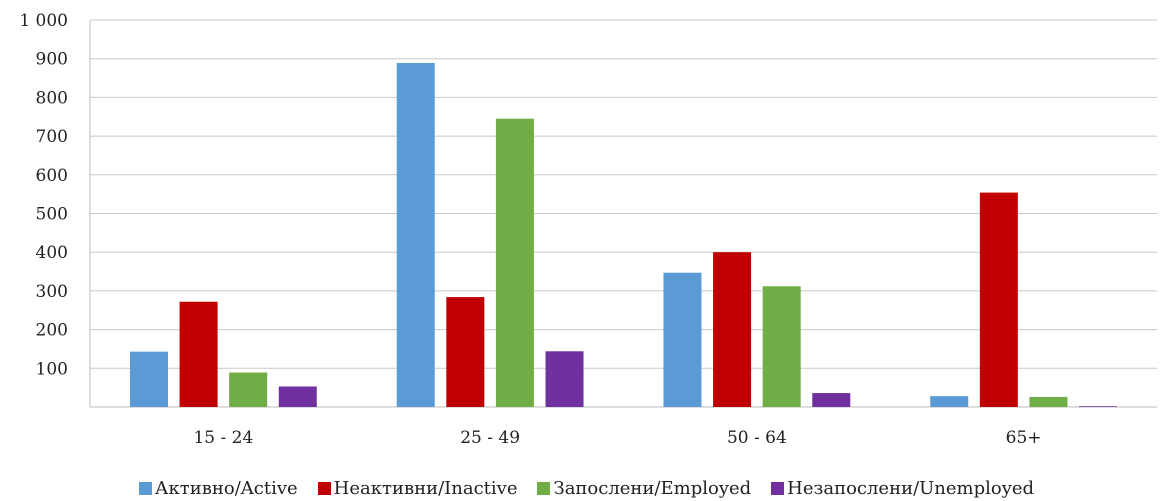  I want to click on legend-item: Активно/Active, so click(218, 488).